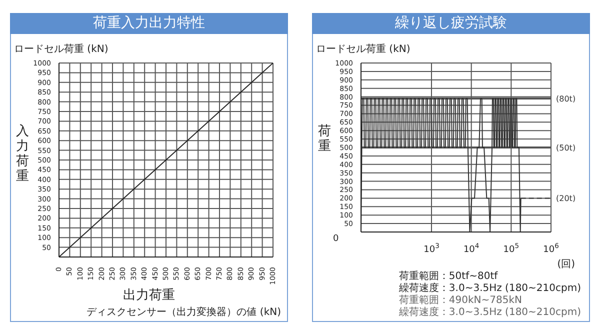 This screenshot has width=600, height=329. What do you see at coordinates (149, 295) in the screenshot?
I see `x-axis-title: 出力荷重` at bounding box center [149, 295].